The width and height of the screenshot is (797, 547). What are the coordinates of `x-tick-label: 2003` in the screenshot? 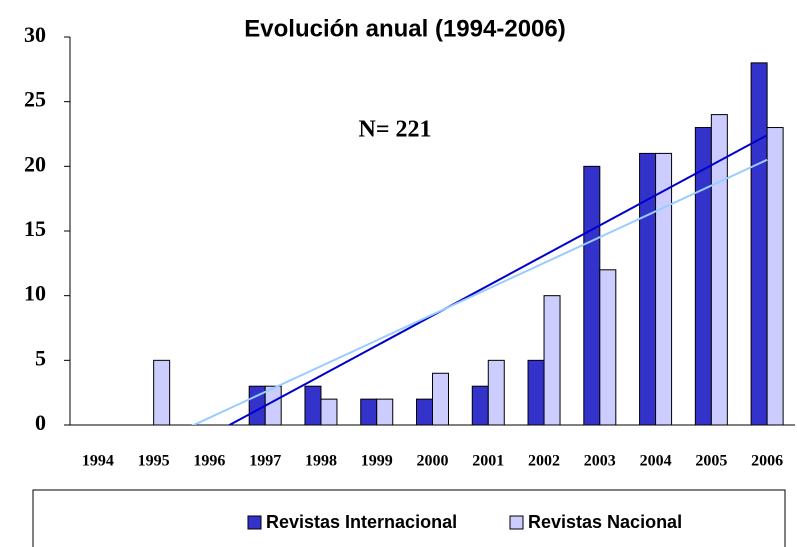 It's located at (600, 461).